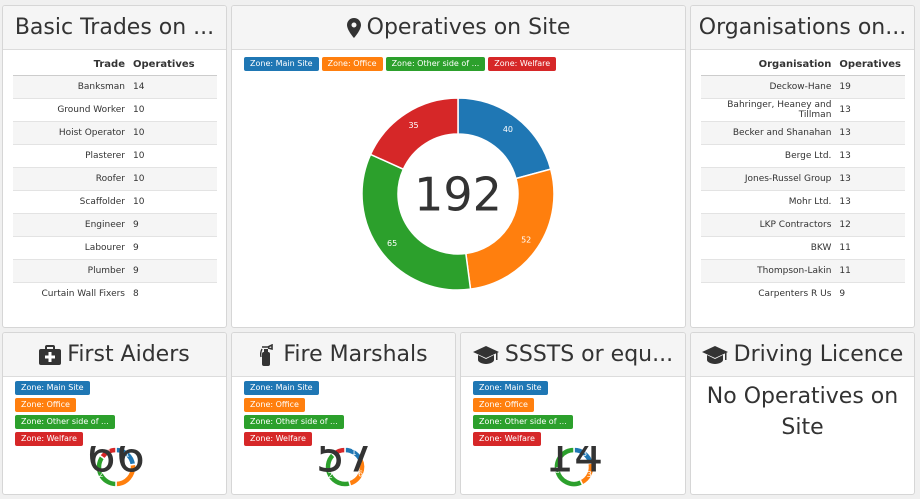 The image size is (920, 499). Describe the element at coordinates (268, 354) in the screenshot. I see `fire-extinguisher-icon` at that location.